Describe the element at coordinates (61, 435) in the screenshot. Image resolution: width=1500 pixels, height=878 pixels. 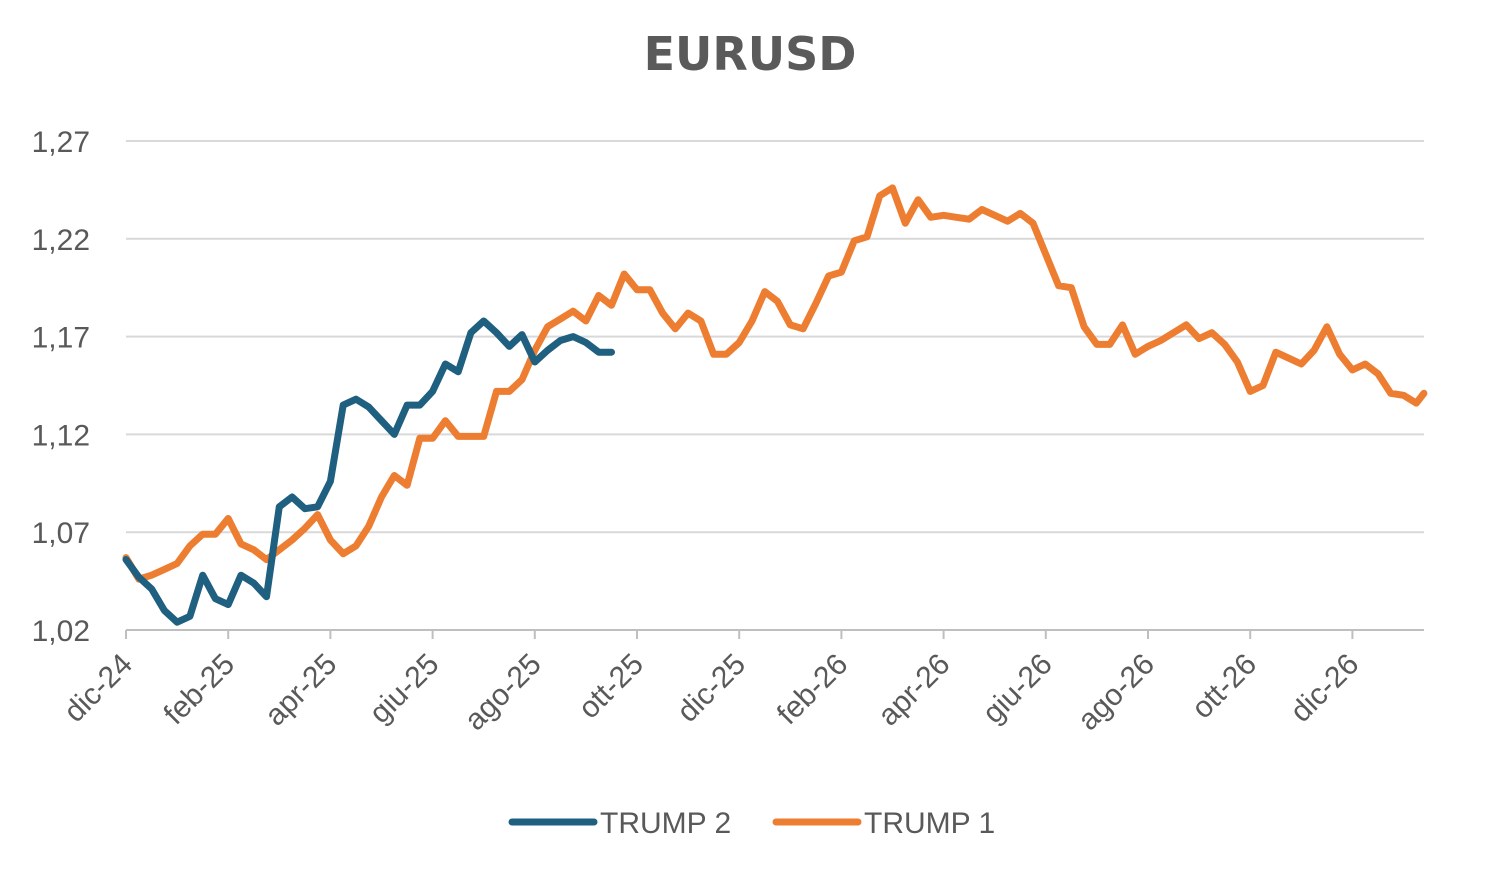
I see `y-tick-label: 1,12` at that location.